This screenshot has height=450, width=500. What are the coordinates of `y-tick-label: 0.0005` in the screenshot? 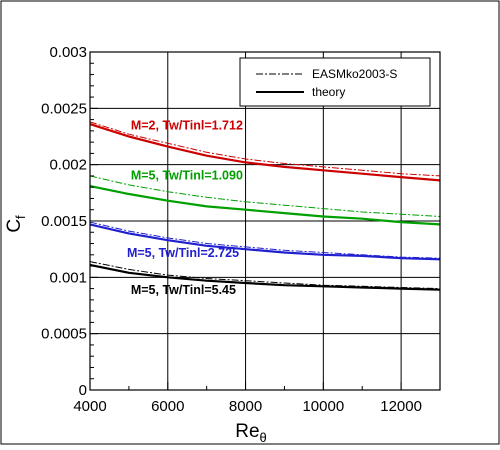 It's located at (64, 334).